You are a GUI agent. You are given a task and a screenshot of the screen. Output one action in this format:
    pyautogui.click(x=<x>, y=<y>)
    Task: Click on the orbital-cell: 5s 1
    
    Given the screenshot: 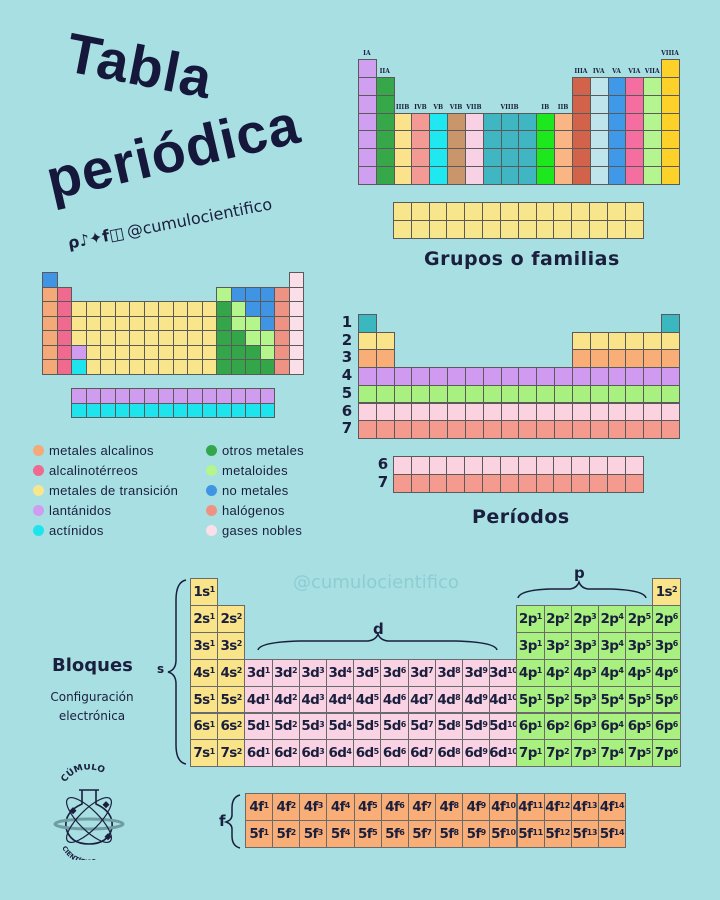 What is the action you would take?
    pyautogui.click(x=204, y=699)
    